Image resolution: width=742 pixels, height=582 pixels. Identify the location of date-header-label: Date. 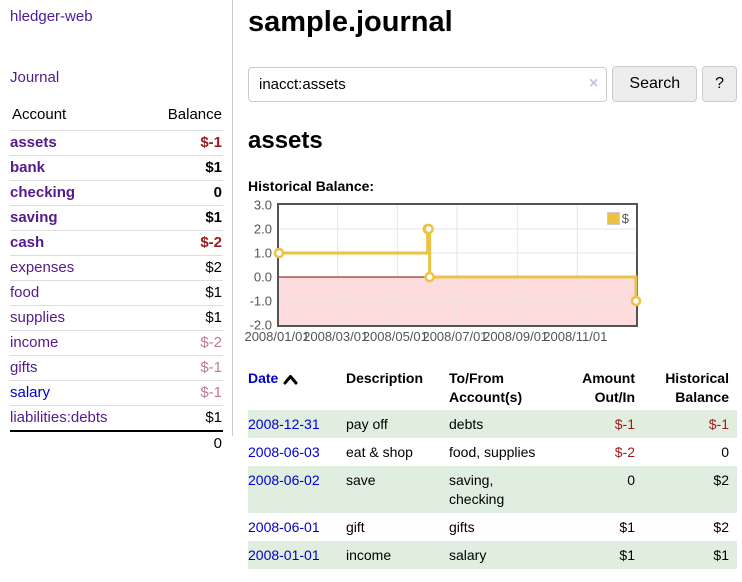
(263, 378).